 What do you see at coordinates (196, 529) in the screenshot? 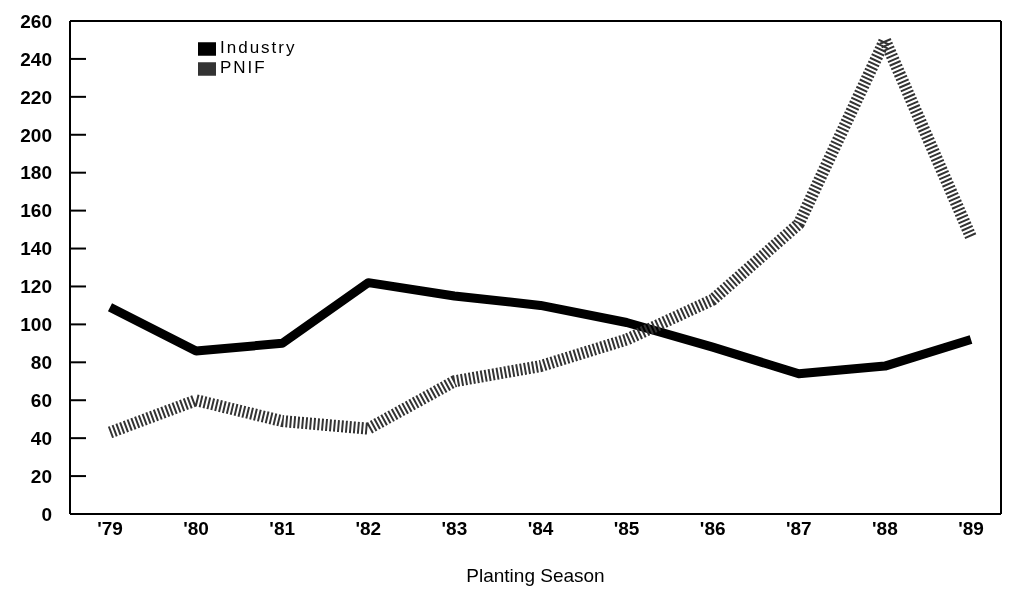
I see `x-tick-label: '80` at bounding box center [196, 529].